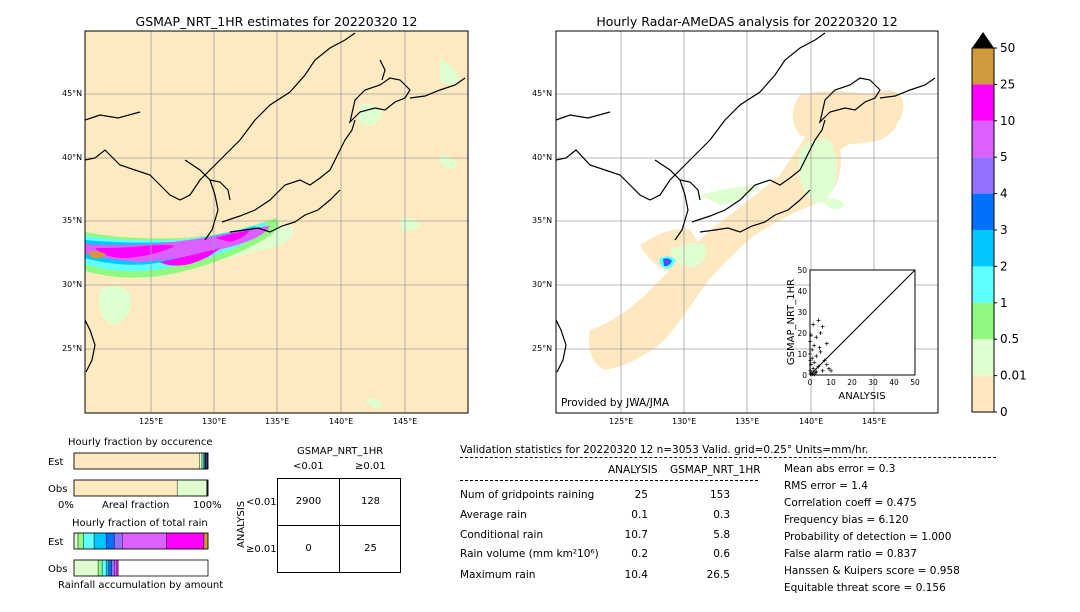 The image size is (1080, 612). What do you see at coordinates (261, 502) in the screenshot?
I see `contingency-row-label: <0.01` at bounding box center [261, 502].